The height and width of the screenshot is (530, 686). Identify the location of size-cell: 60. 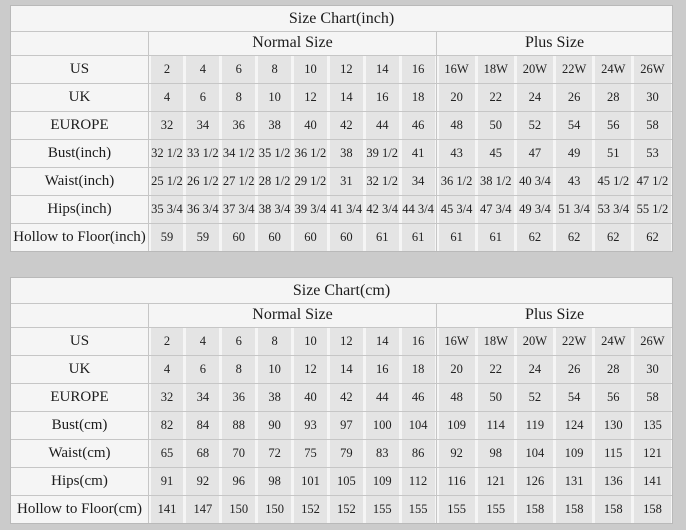
(346, 237).